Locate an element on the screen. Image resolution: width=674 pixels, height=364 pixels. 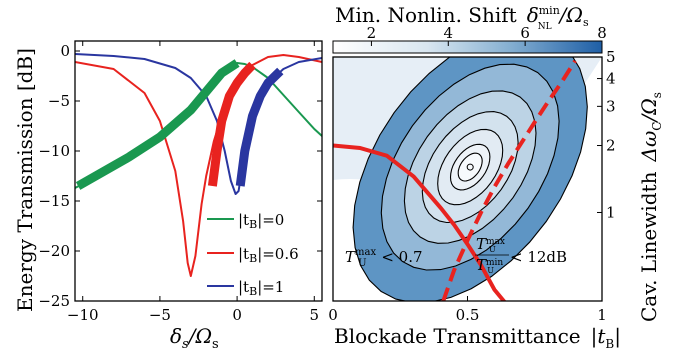
left-y-tick-label: −25 is located at coordinates (54, 301).